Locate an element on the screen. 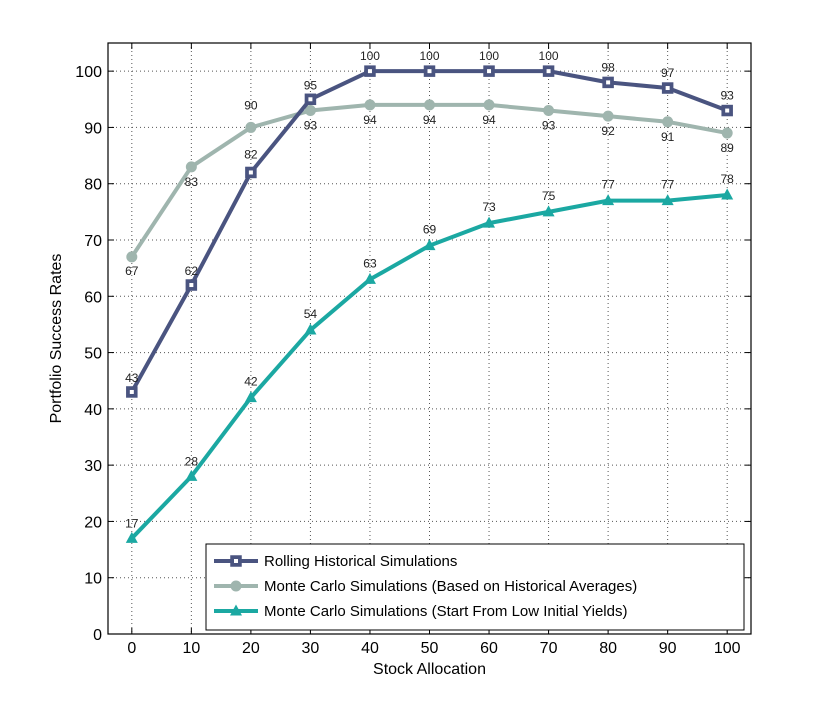 This screenshot has height=713, width=834. data-label-s0-7: 100 is located at coordinates (549, 56).